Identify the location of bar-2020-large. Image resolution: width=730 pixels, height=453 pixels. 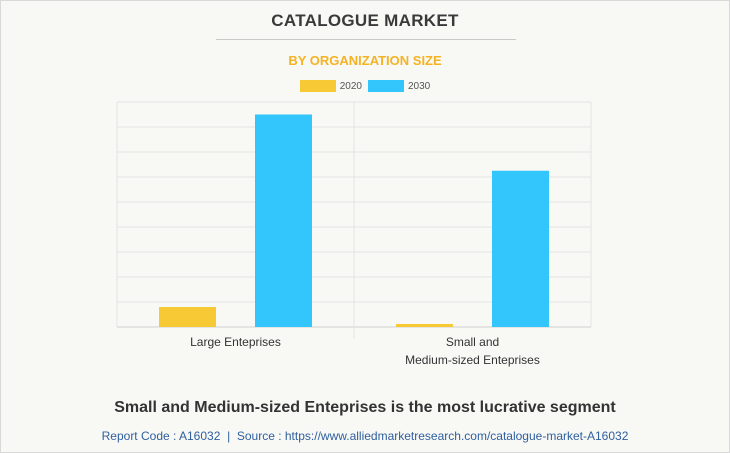
(187, 317).